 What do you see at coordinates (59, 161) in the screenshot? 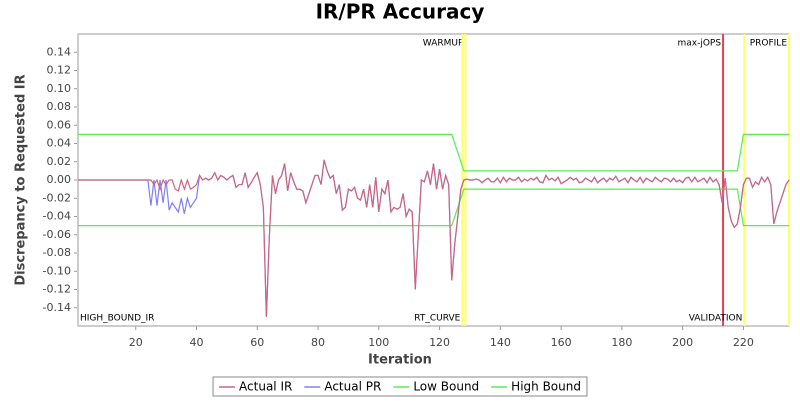
I see `y-tick-label: 0.02` at bounding box center [59, 161].